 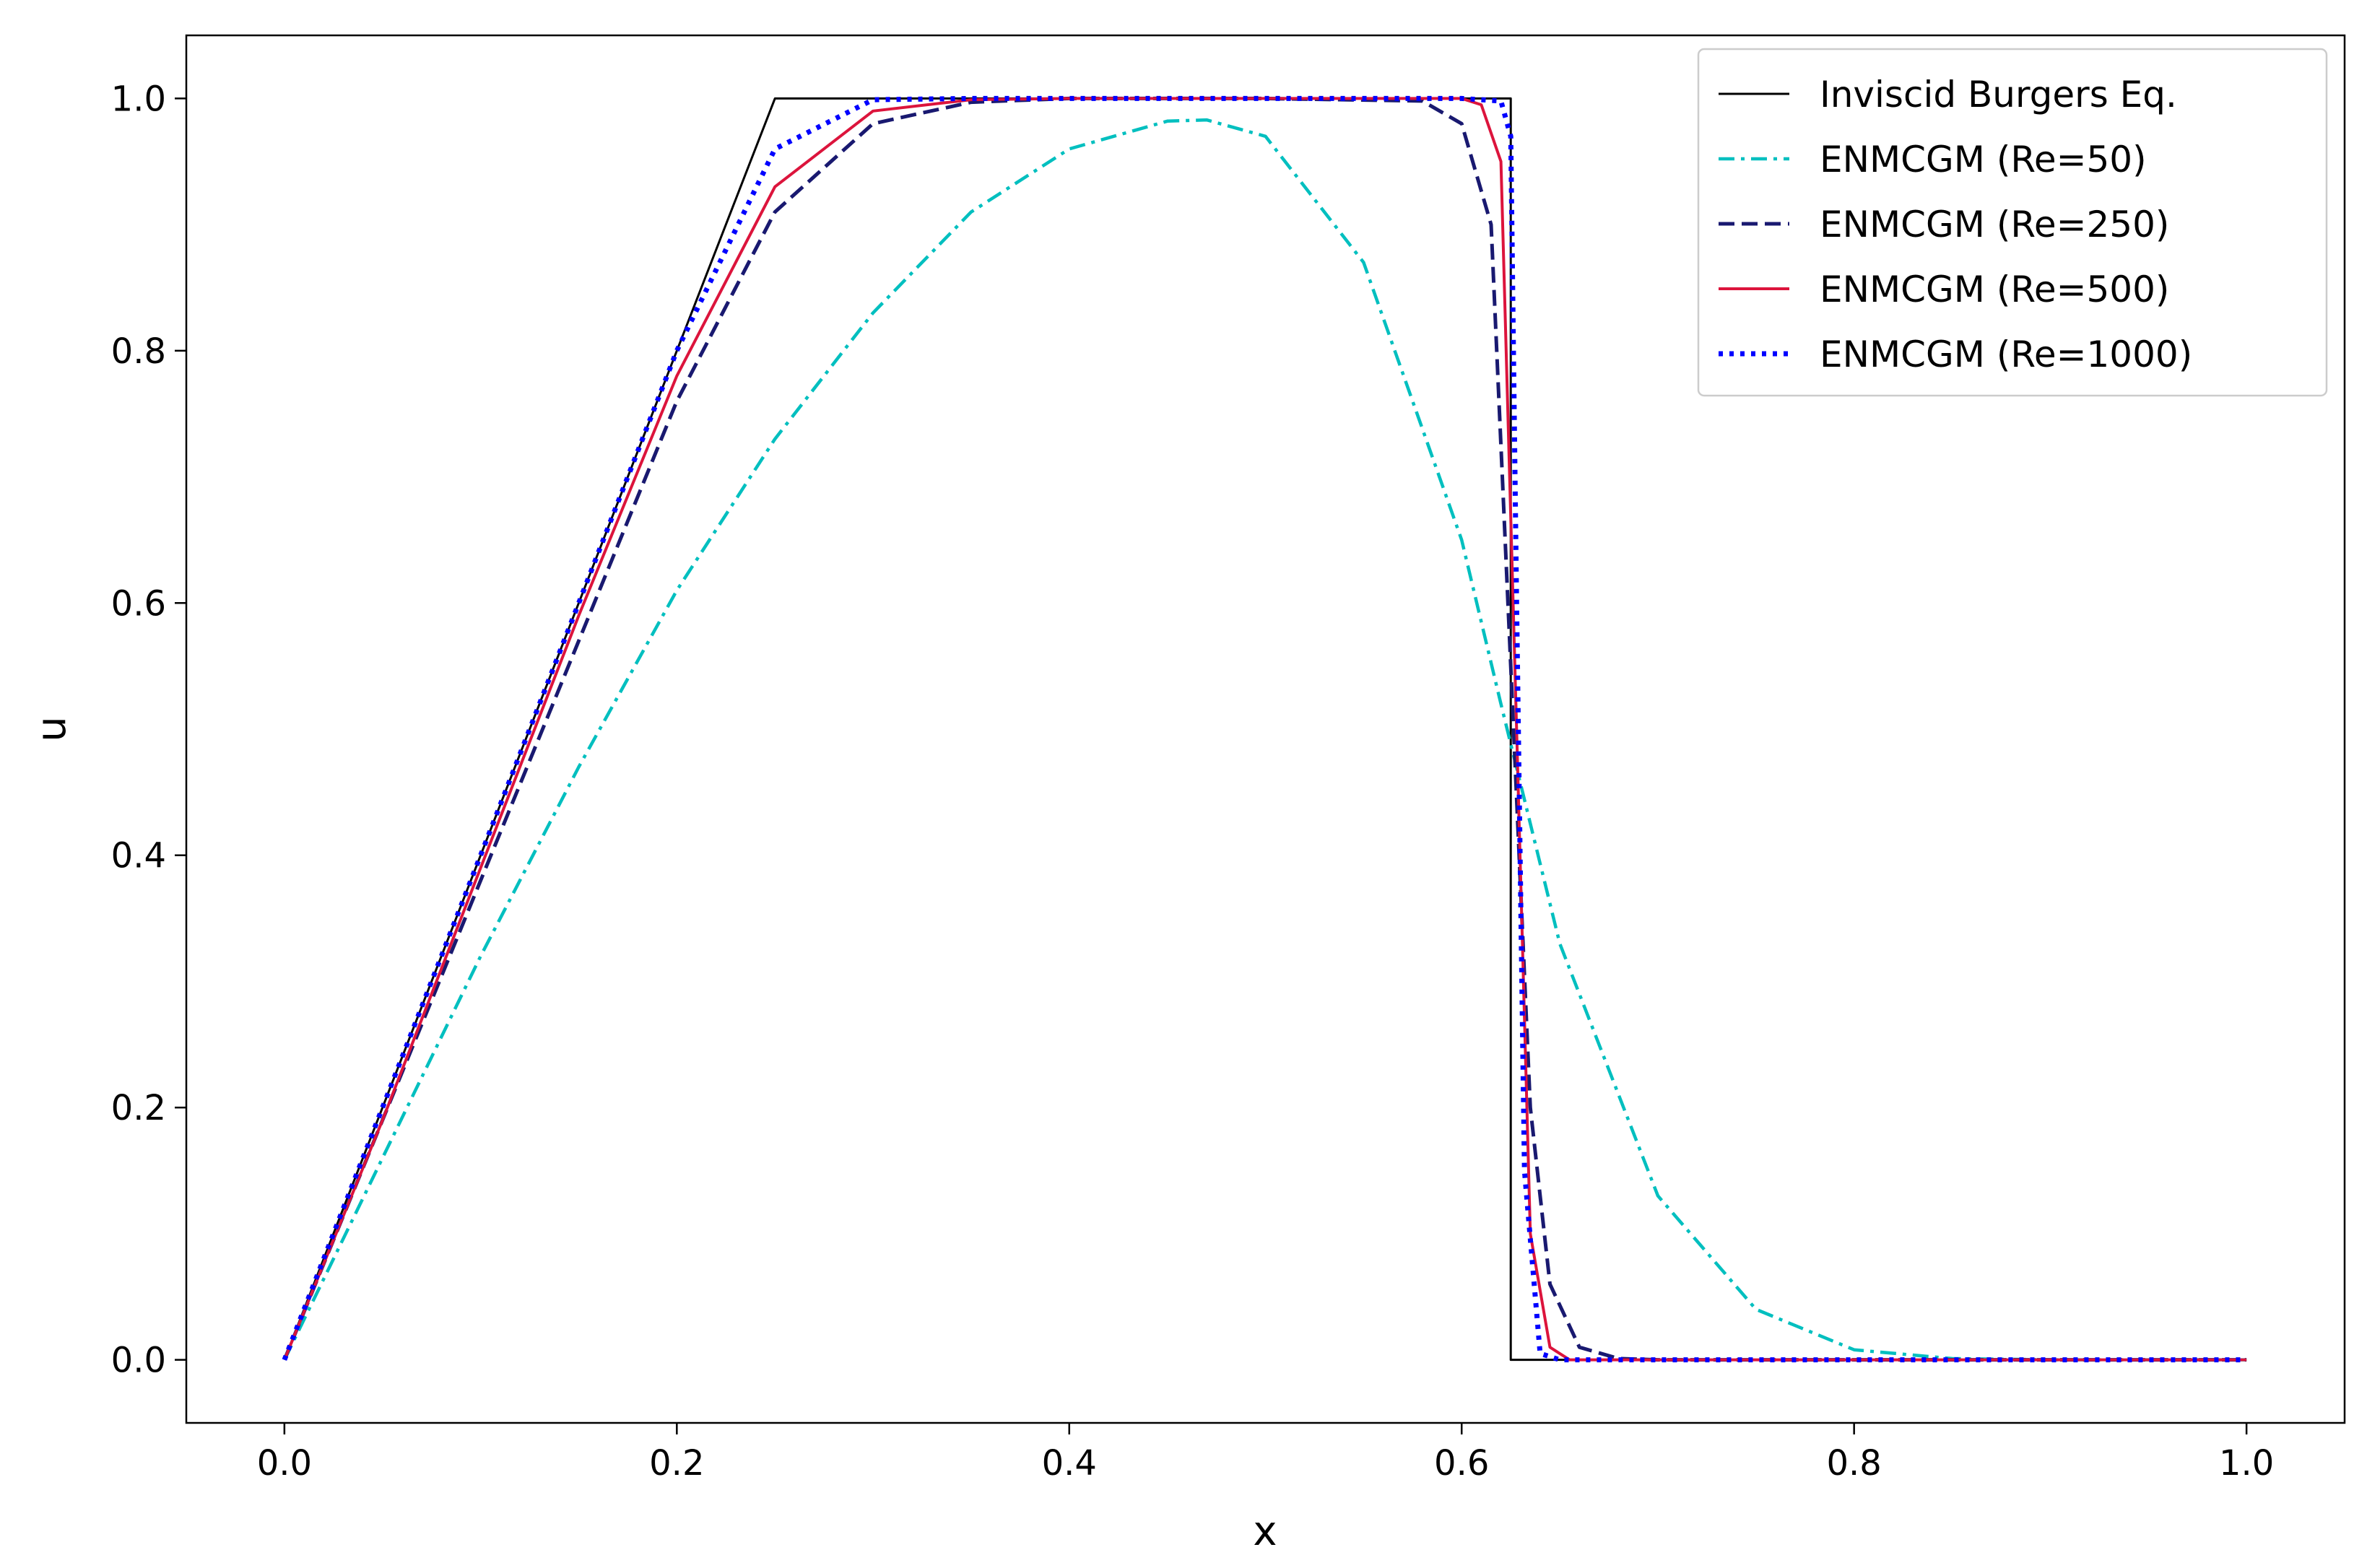 I want to click on y-tick-label: 0.4, so click(x=138, y=856).